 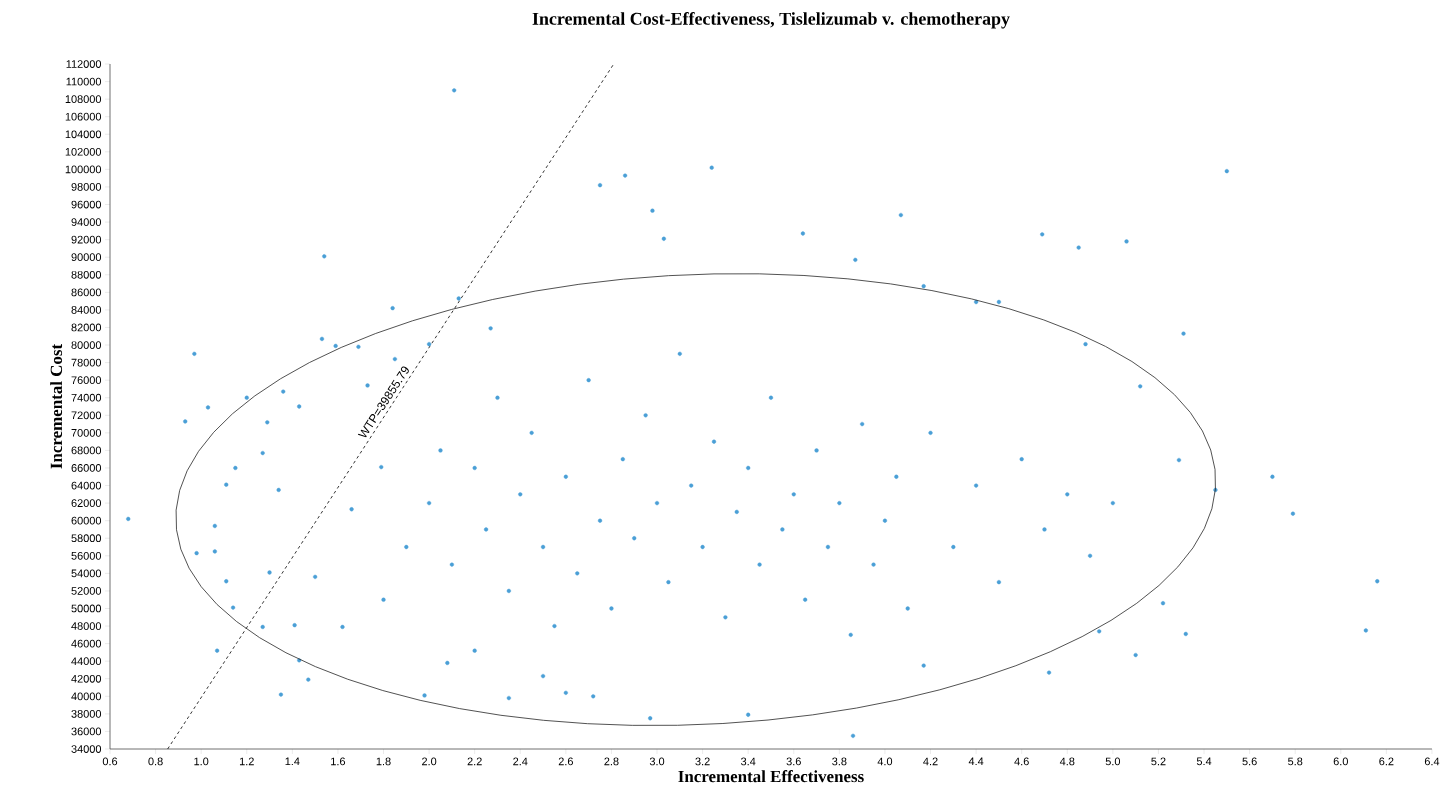 What do you see at coordinates (86, 643) in the screenshot?
I see `y-tick-label: 46000` at bounding box center [86, 643].